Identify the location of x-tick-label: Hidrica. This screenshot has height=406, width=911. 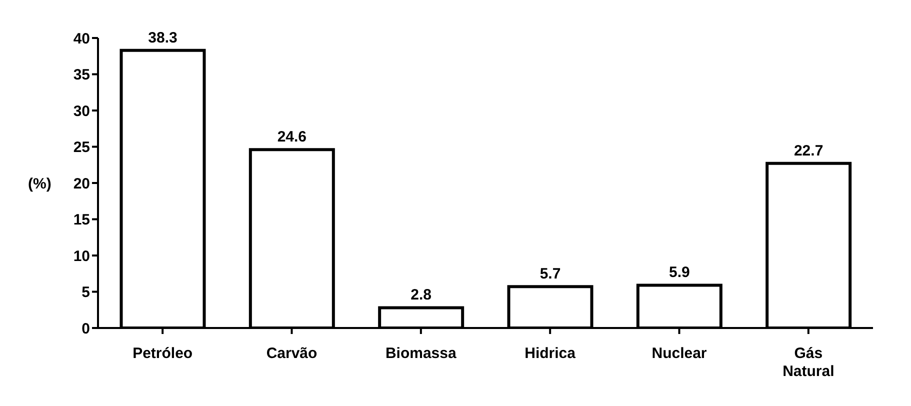
(550, 353).